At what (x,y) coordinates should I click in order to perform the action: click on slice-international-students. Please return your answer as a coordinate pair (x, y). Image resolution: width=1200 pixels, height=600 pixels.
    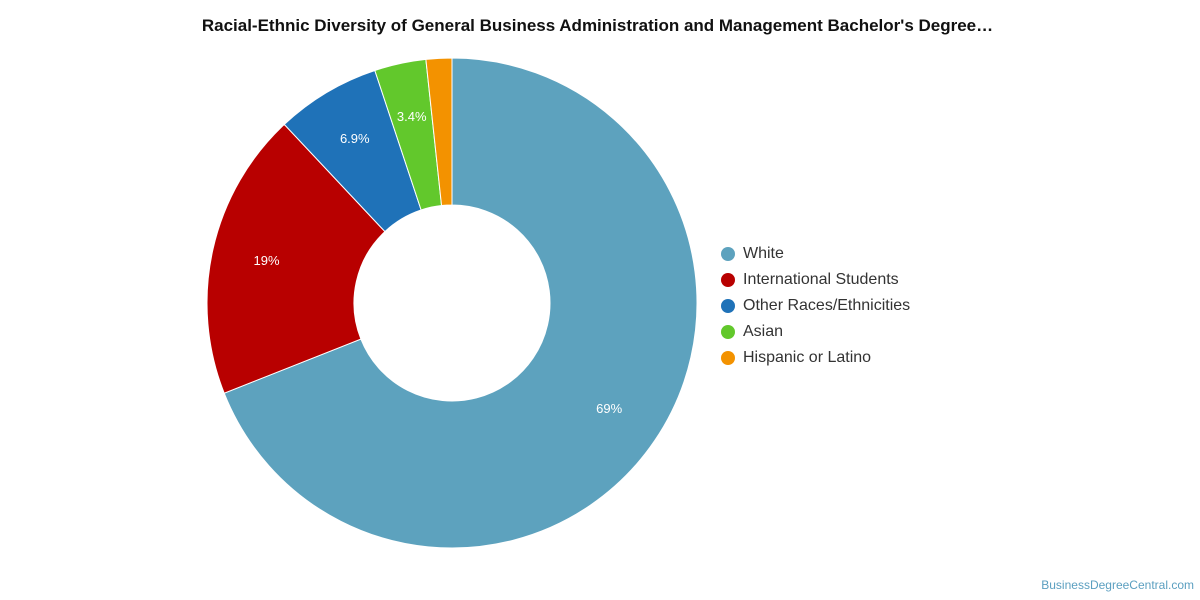
    Looking at the image, I should click on (296, 258).